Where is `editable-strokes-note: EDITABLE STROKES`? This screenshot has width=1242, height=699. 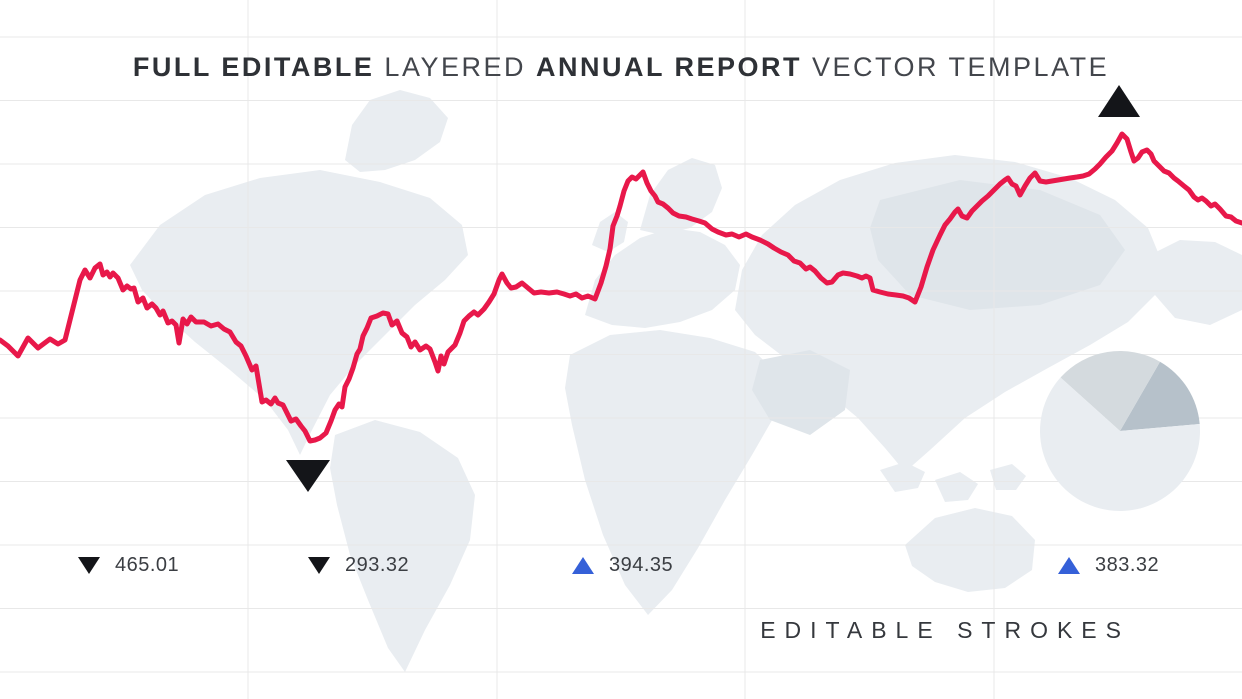 editable-strokes-note: EDITABLE STROKES is located at coordinates (945, 630).